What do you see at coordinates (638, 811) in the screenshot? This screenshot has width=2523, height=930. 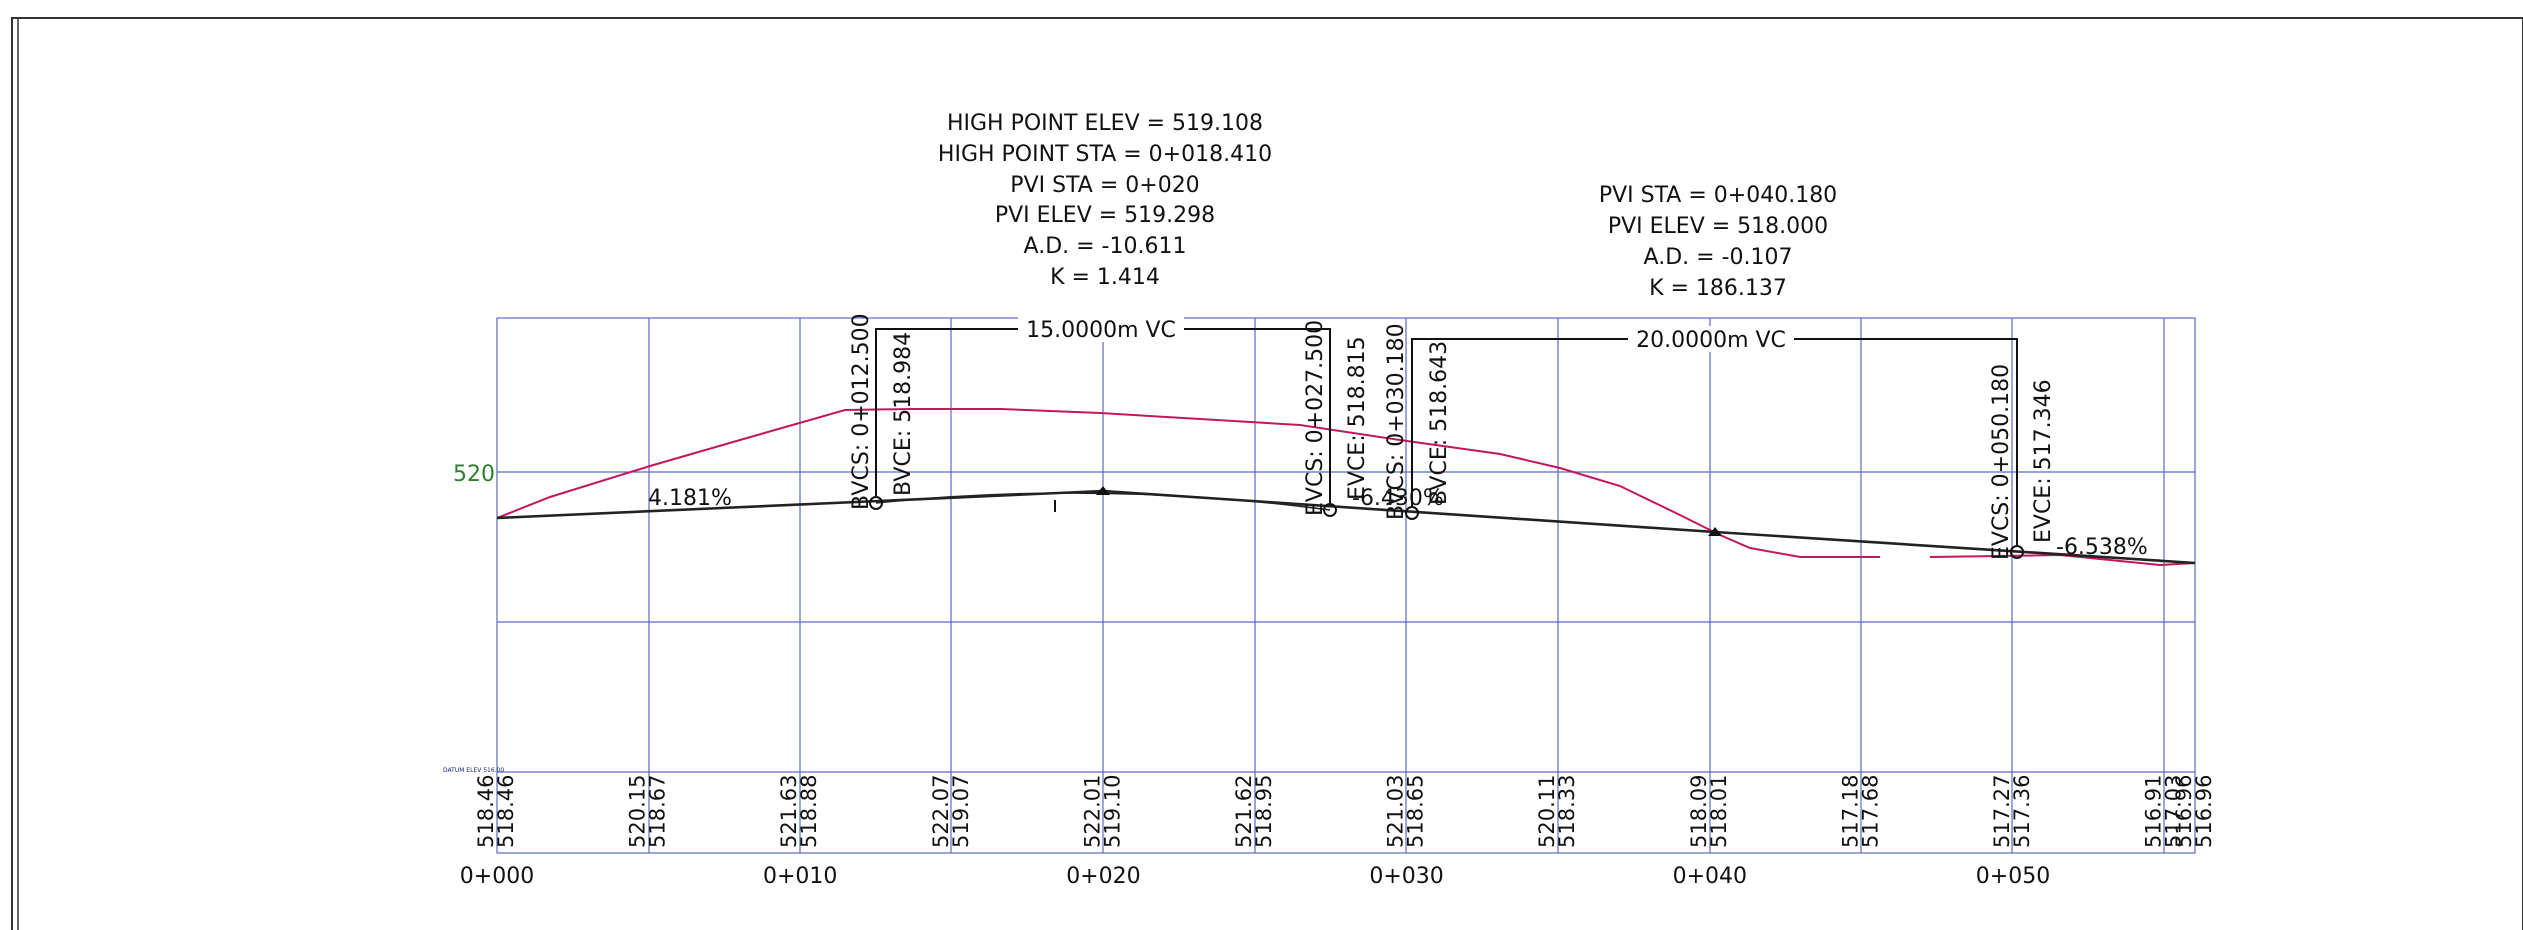 I see `existing-elevation-label: 520.15` at bounding box center [638, 811].